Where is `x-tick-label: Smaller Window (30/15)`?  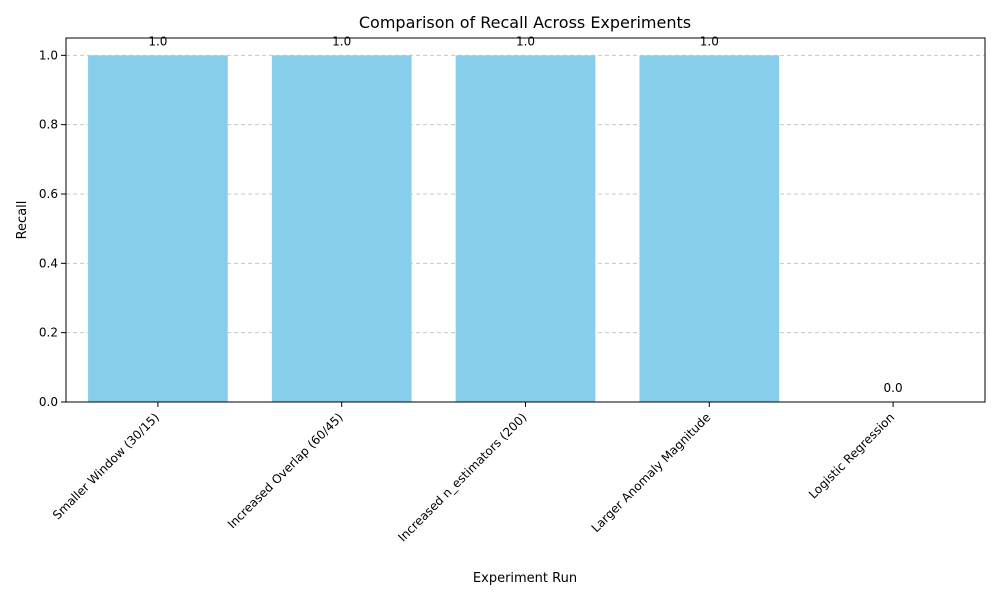 x-tick-label: Smaller Window (30/15) is located at coordinates (106, 466).